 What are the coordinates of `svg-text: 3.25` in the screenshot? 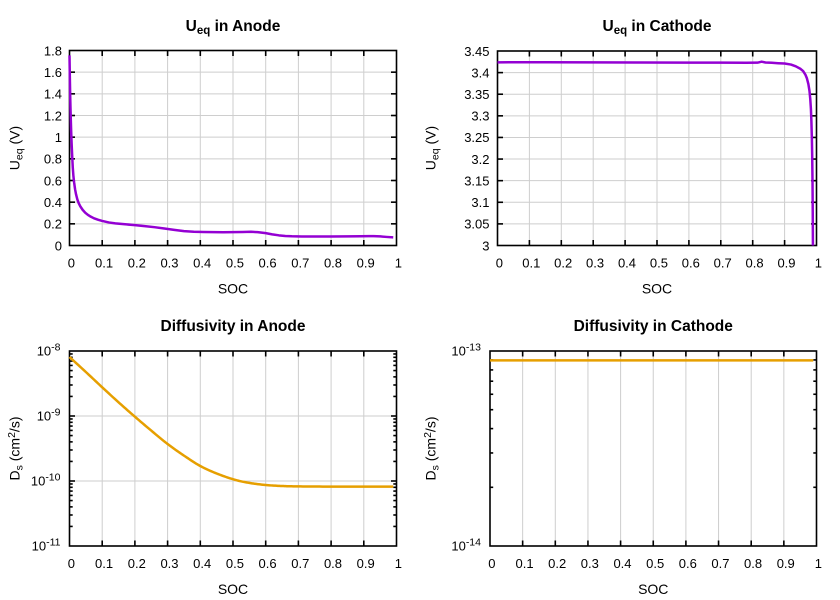 It's located at (476, 137).